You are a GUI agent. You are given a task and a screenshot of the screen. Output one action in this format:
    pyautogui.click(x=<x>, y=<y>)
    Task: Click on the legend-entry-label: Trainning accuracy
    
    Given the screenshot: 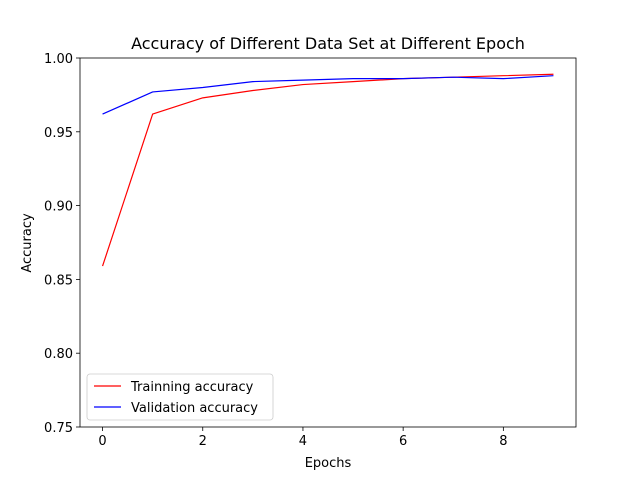 What is the action you would take?
    pyautogui.click(x=192, y=387)
    